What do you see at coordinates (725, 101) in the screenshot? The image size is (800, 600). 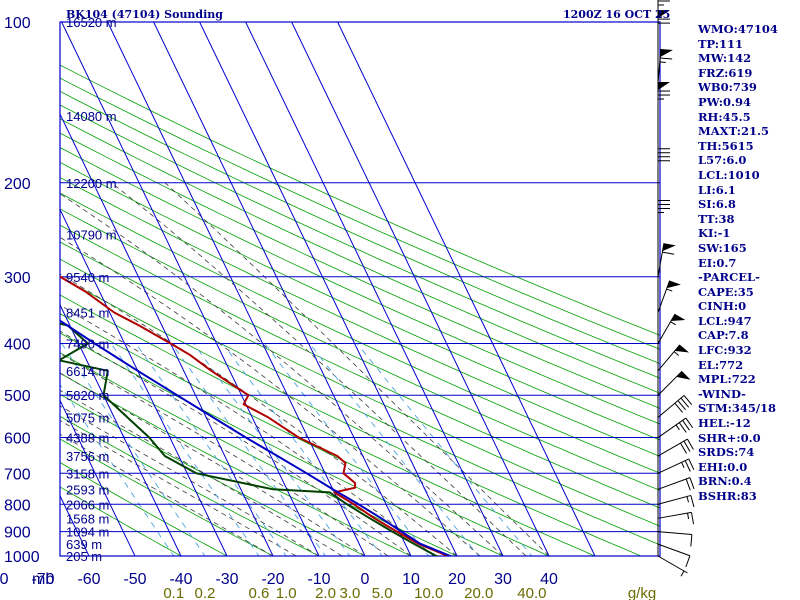 I see `index-value: PW:0.94` at bounding box center [725, 101].